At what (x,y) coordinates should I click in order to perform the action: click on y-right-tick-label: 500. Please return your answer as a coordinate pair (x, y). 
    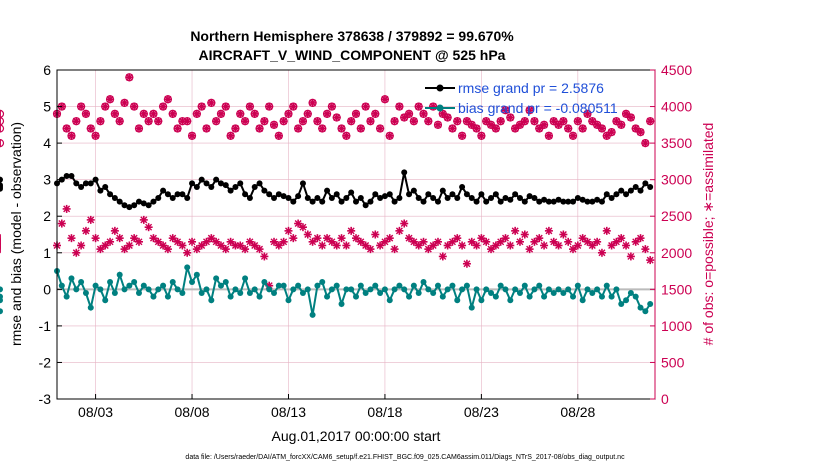
    Looking at the image, I should click on (673, 362).